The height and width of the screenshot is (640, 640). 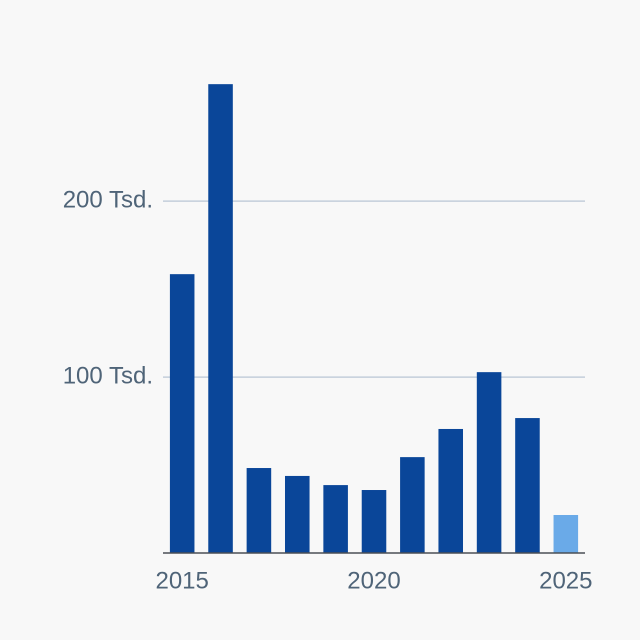 What do you see at coordinates (373, 580) in the screenshot?
I see `x-tick-label: 2020` at bounding box center [373, 580].